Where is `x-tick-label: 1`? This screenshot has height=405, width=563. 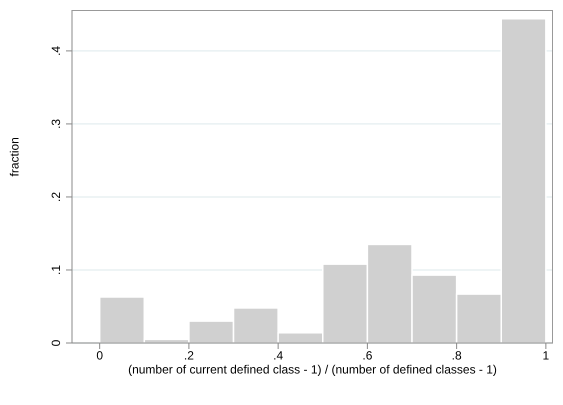 x-tick-label: 1 is located at coordinates (546, 355).